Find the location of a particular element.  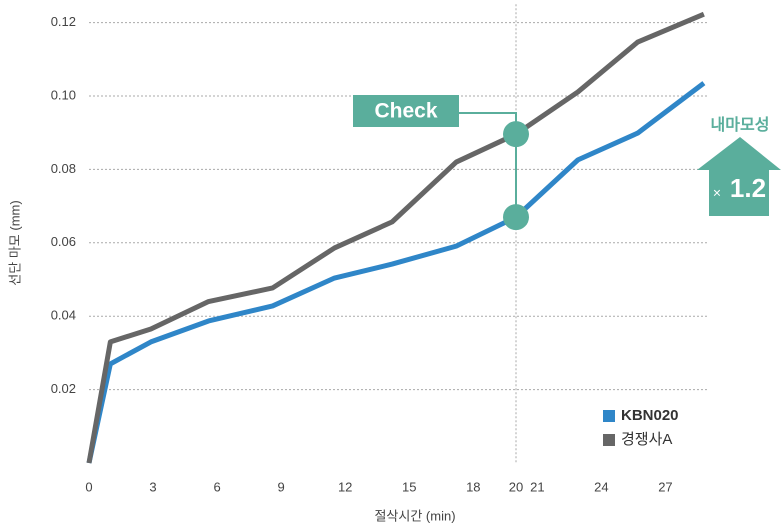

x-axis-label: 절삭시간 (min) is located at coordinates (414, 515).